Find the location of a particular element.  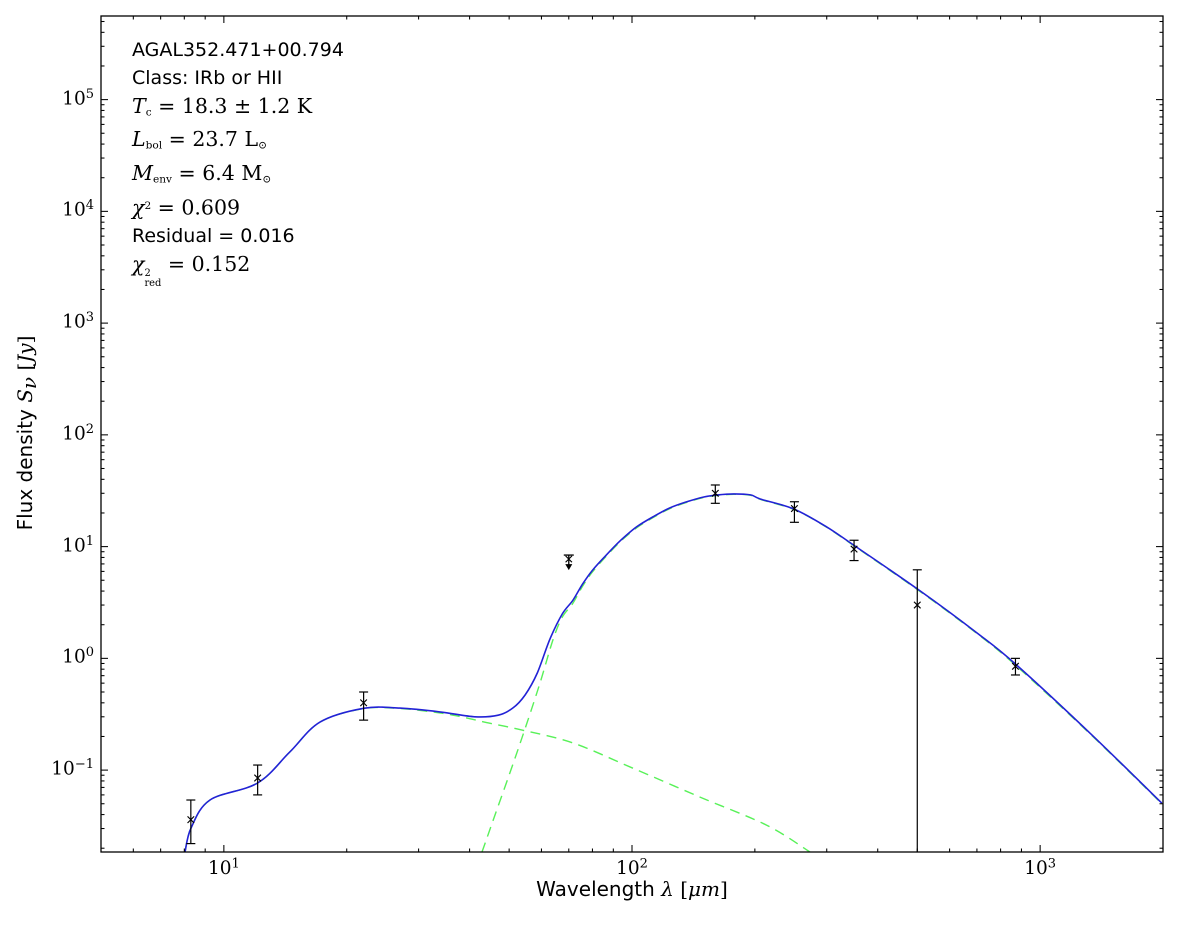

down-arrow-icon is located at coordinates (569, 567).